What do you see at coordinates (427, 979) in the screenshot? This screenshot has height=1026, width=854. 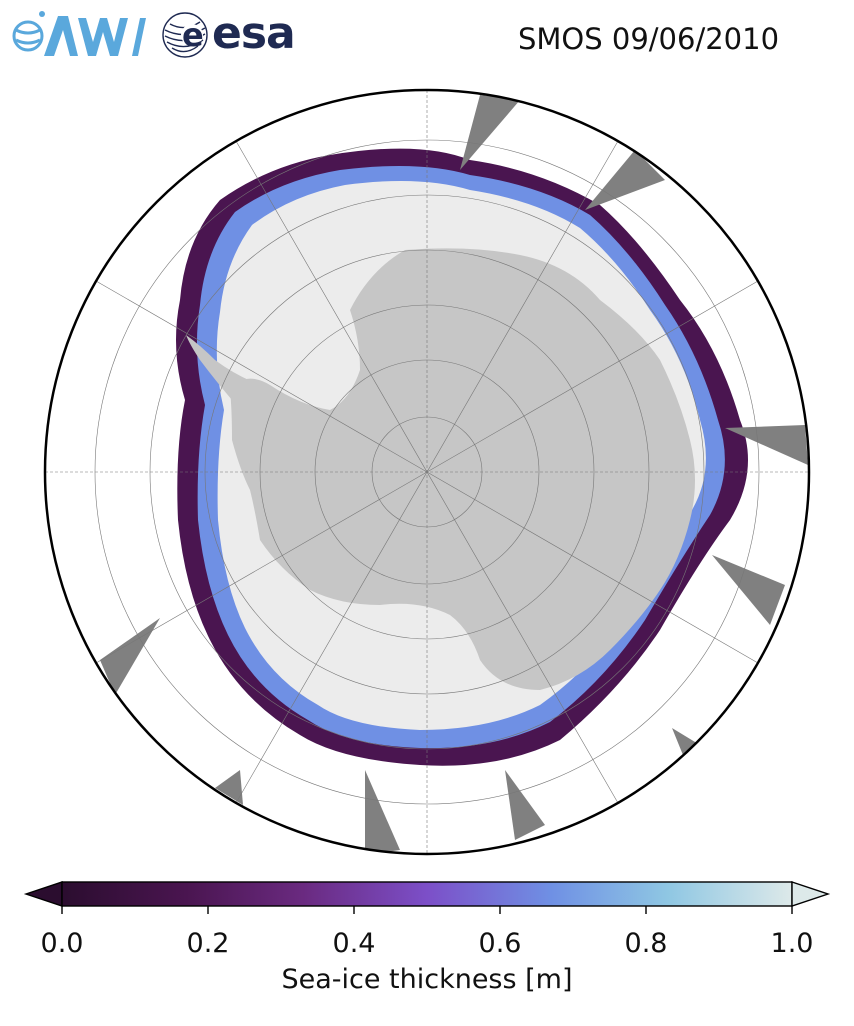 I see `colorbar-label: Sea-ice thickness [m]` at bounding box center [427, 979].